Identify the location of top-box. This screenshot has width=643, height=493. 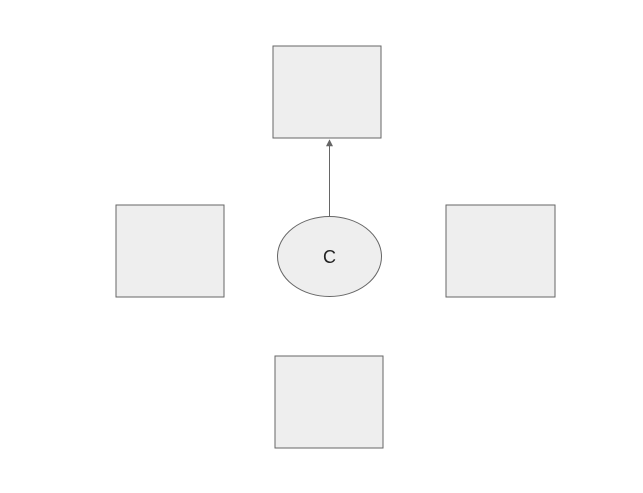
(327, 92).